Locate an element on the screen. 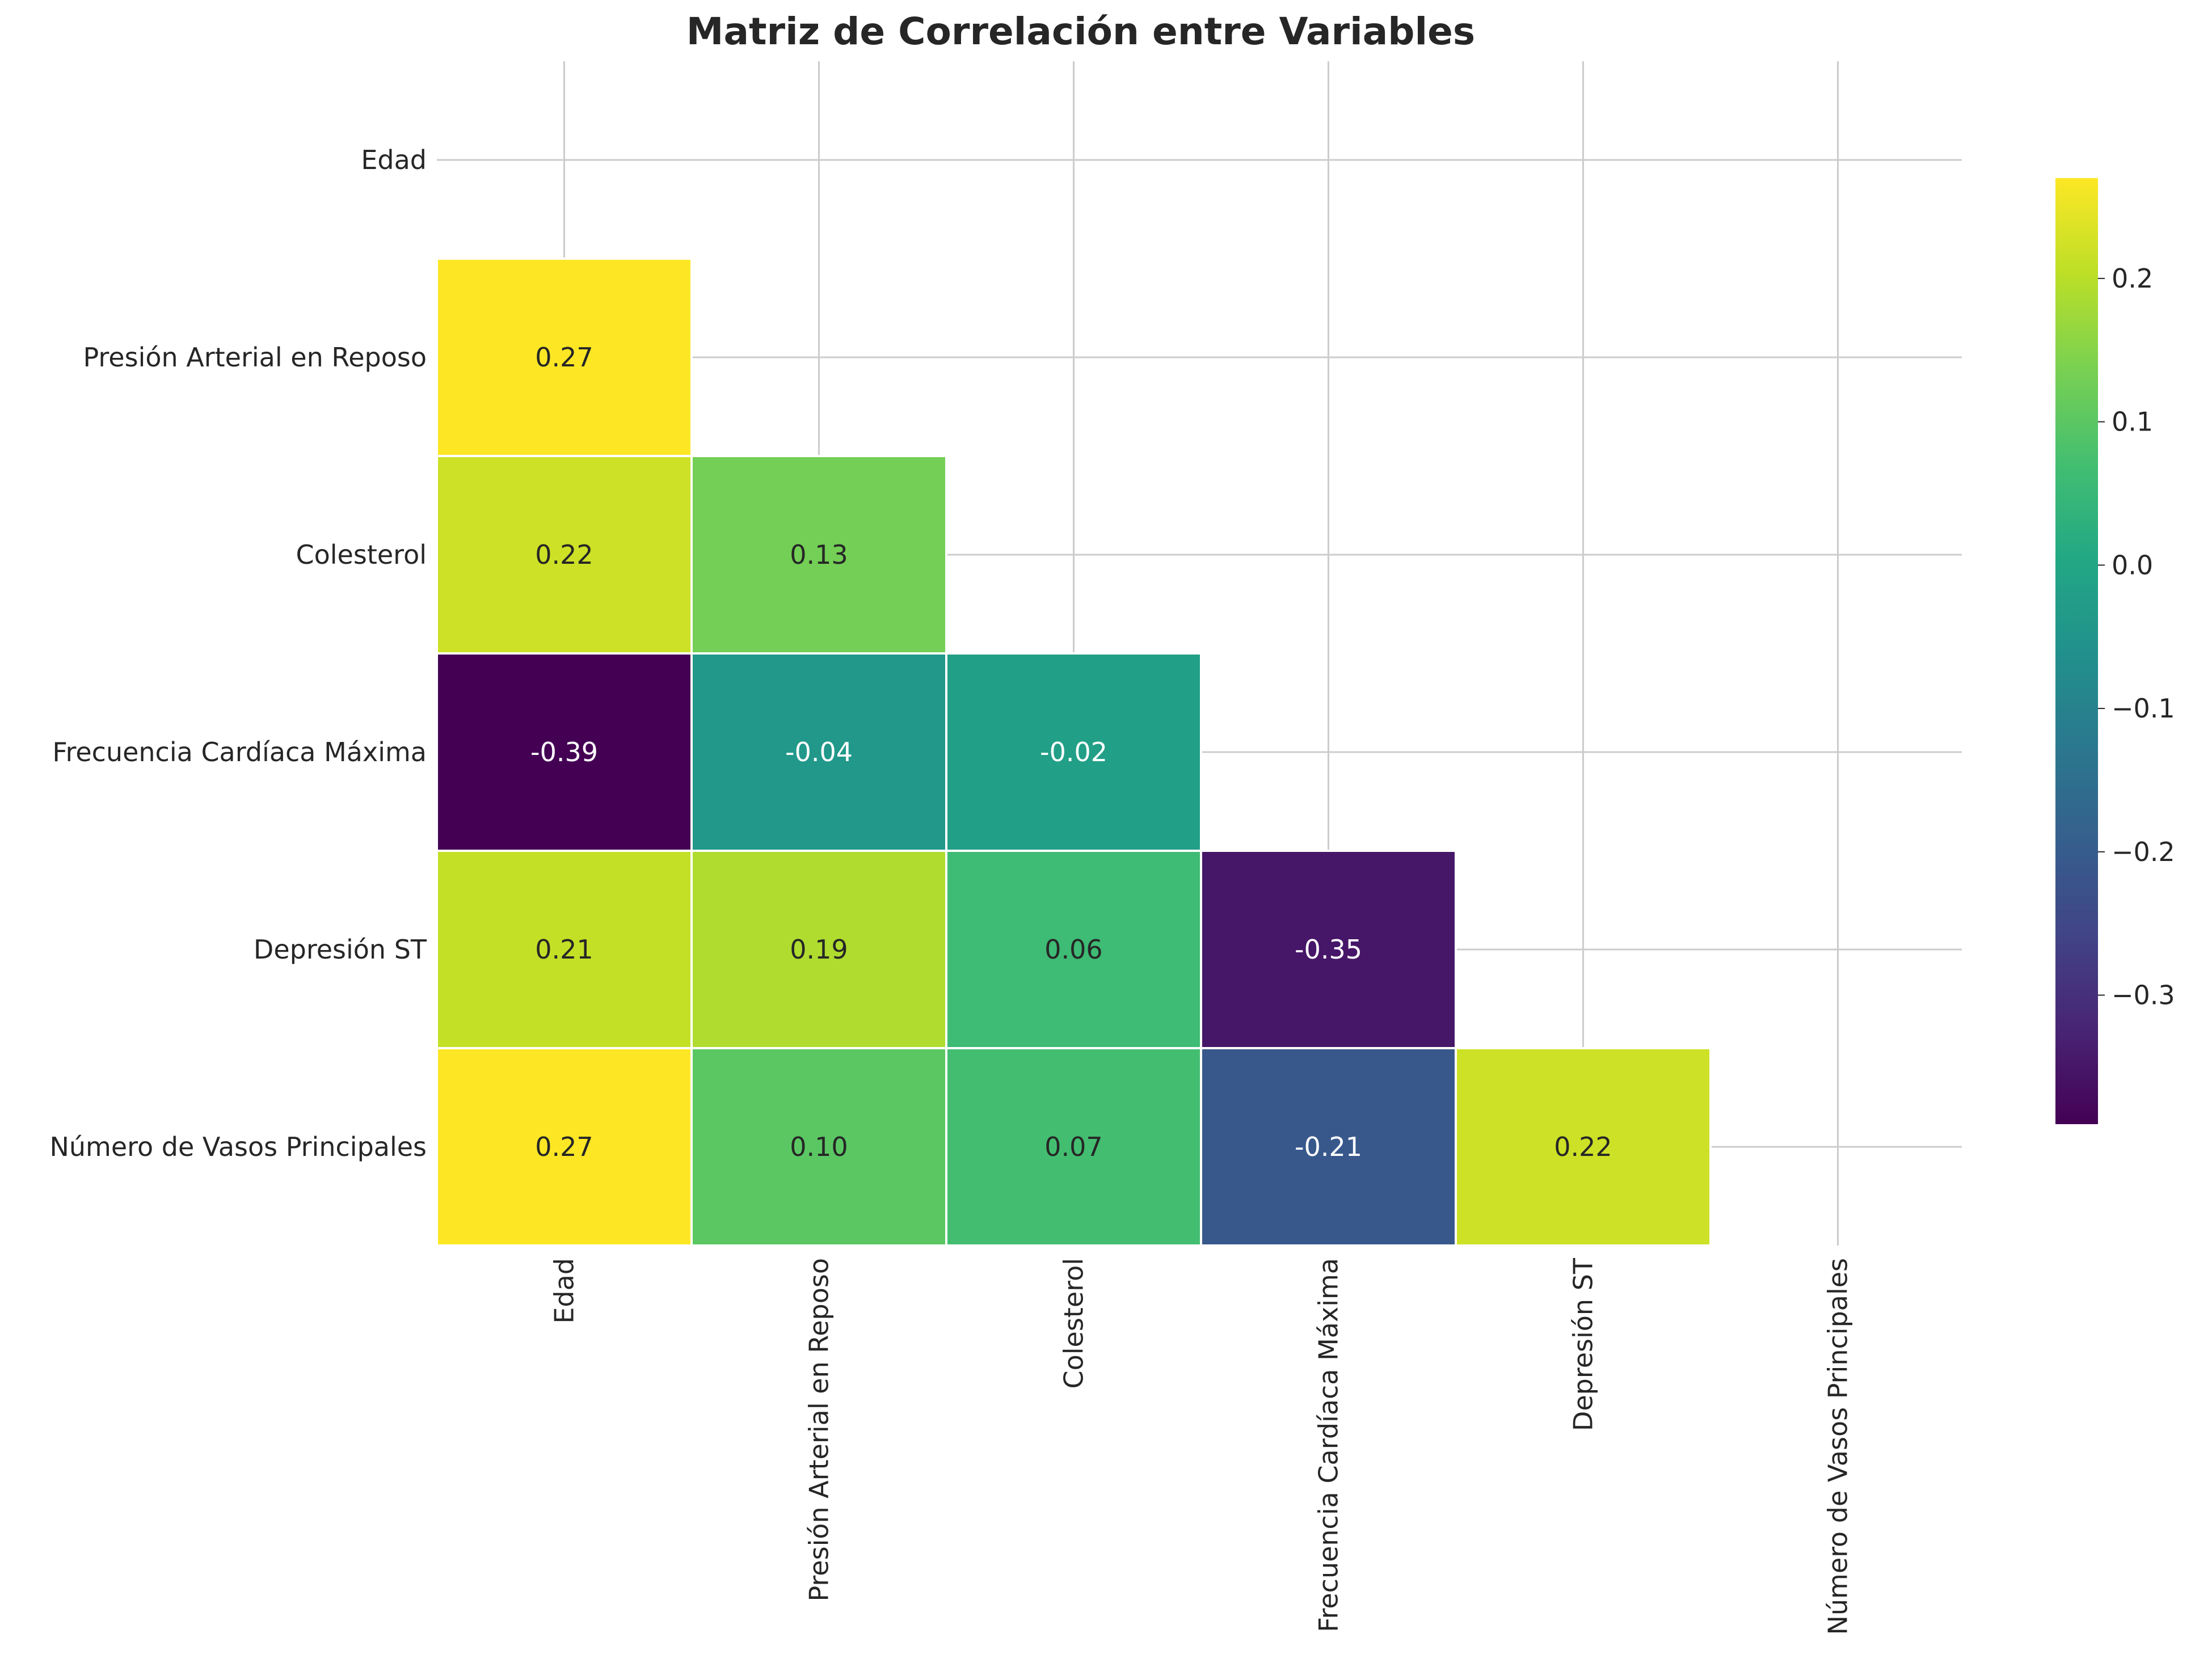 This screenshot has width=2195, height=1680. y-tick-label: Colesterol is located at coordinates (361, 554).